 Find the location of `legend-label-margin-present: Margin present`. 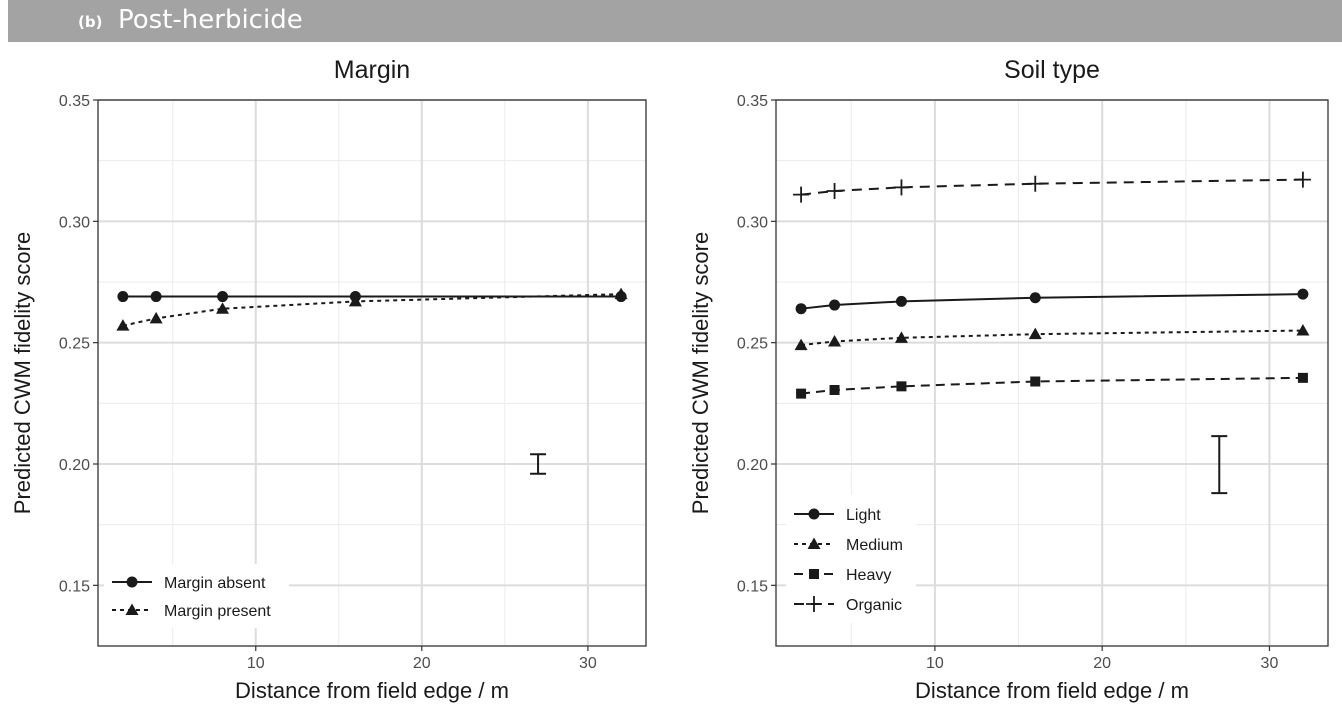

legend-label-margin-present: Margin present is located at coordinates (217, 611).